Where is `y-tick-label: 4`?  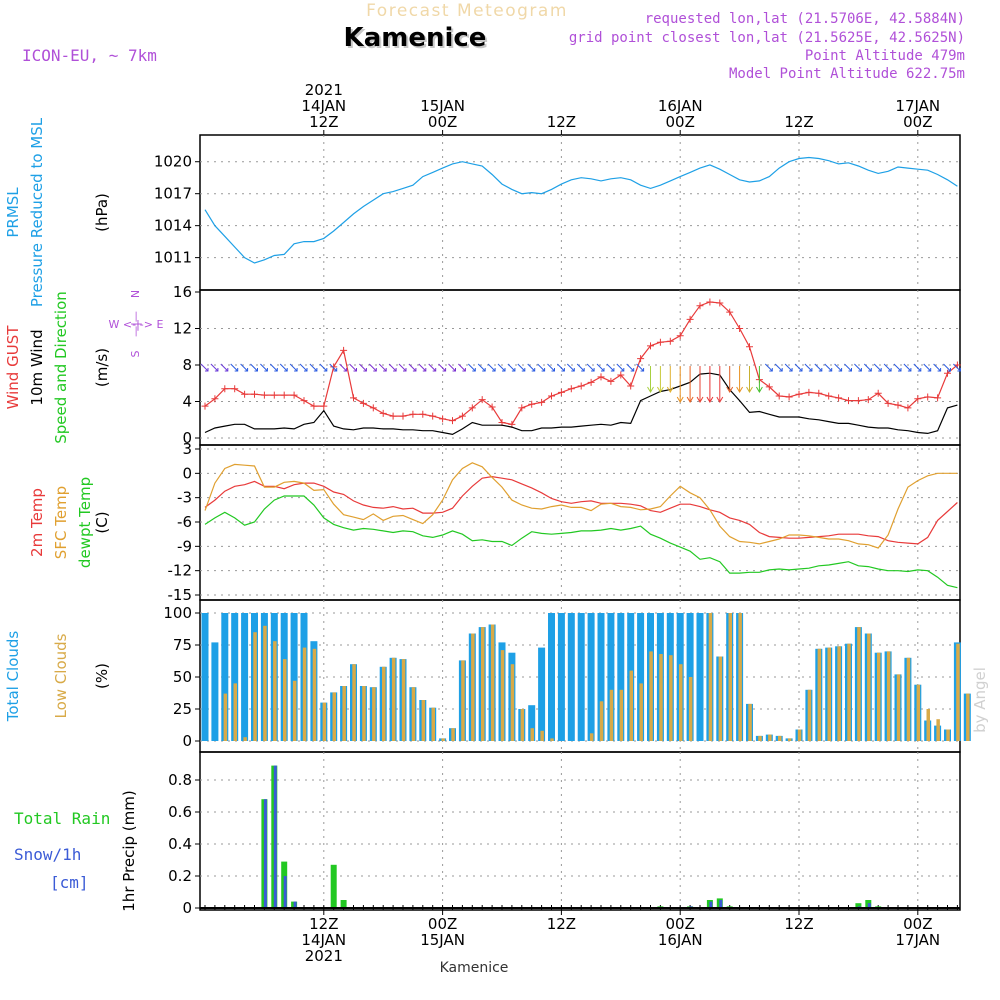 y-tick-label: 4 is located at coordinates (187, 402).